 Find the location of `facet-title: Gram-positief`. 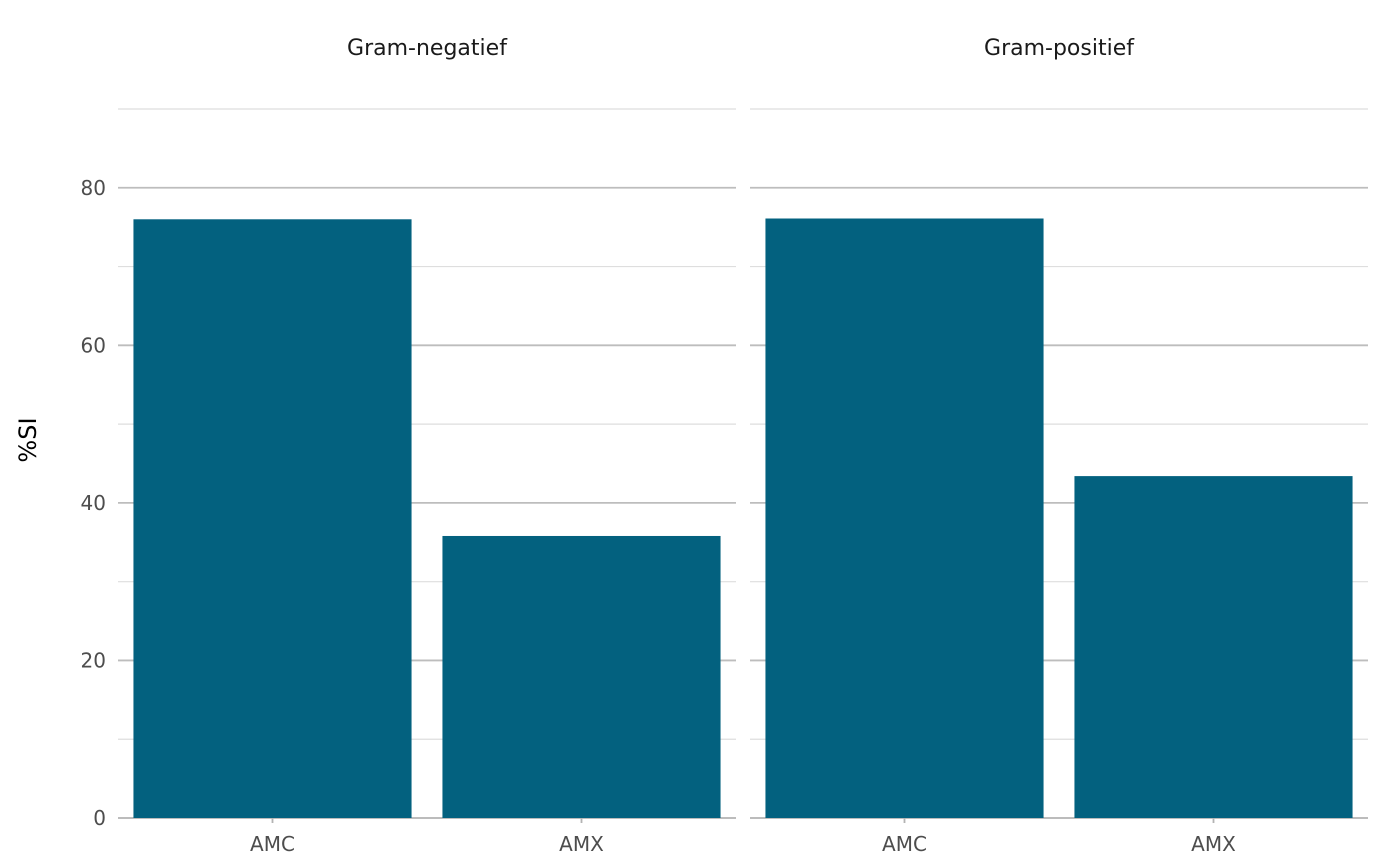

facet-title: Gram-positief is located at coordinates (1059, 48).